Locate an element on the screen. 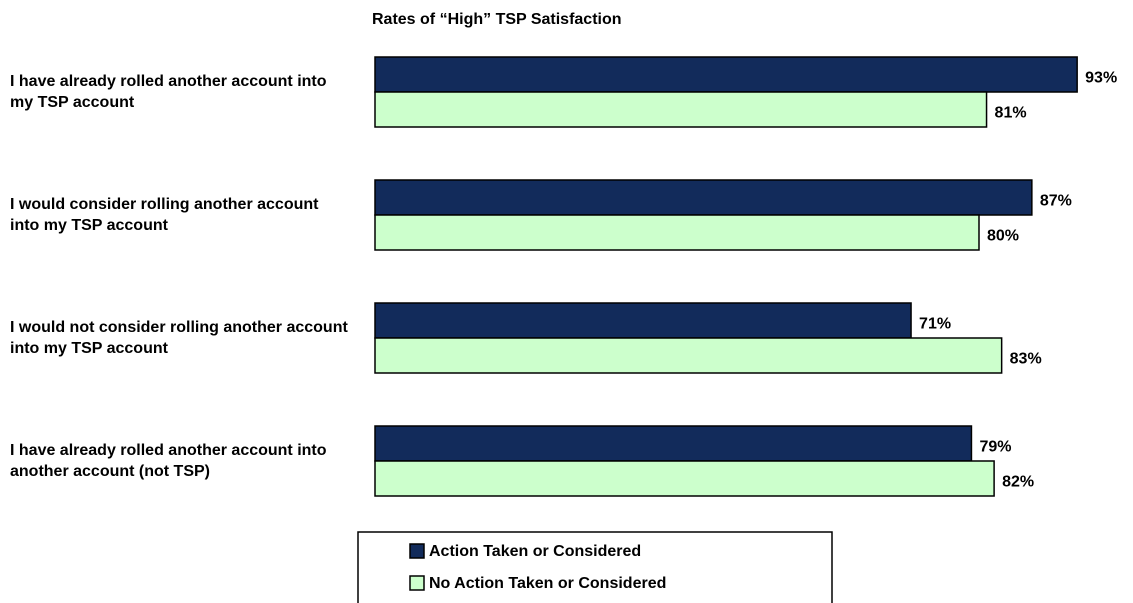  value-label: 82% is located at coordinates (1018, 482).